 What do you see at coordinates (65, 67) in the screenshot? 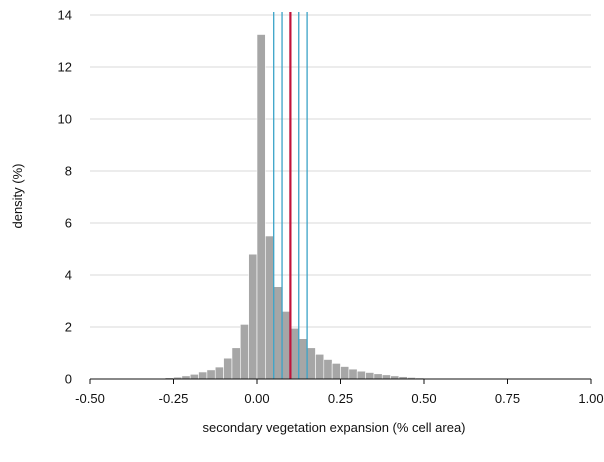
I see `y-tick-label: 12` at bounding box center [65, 67].